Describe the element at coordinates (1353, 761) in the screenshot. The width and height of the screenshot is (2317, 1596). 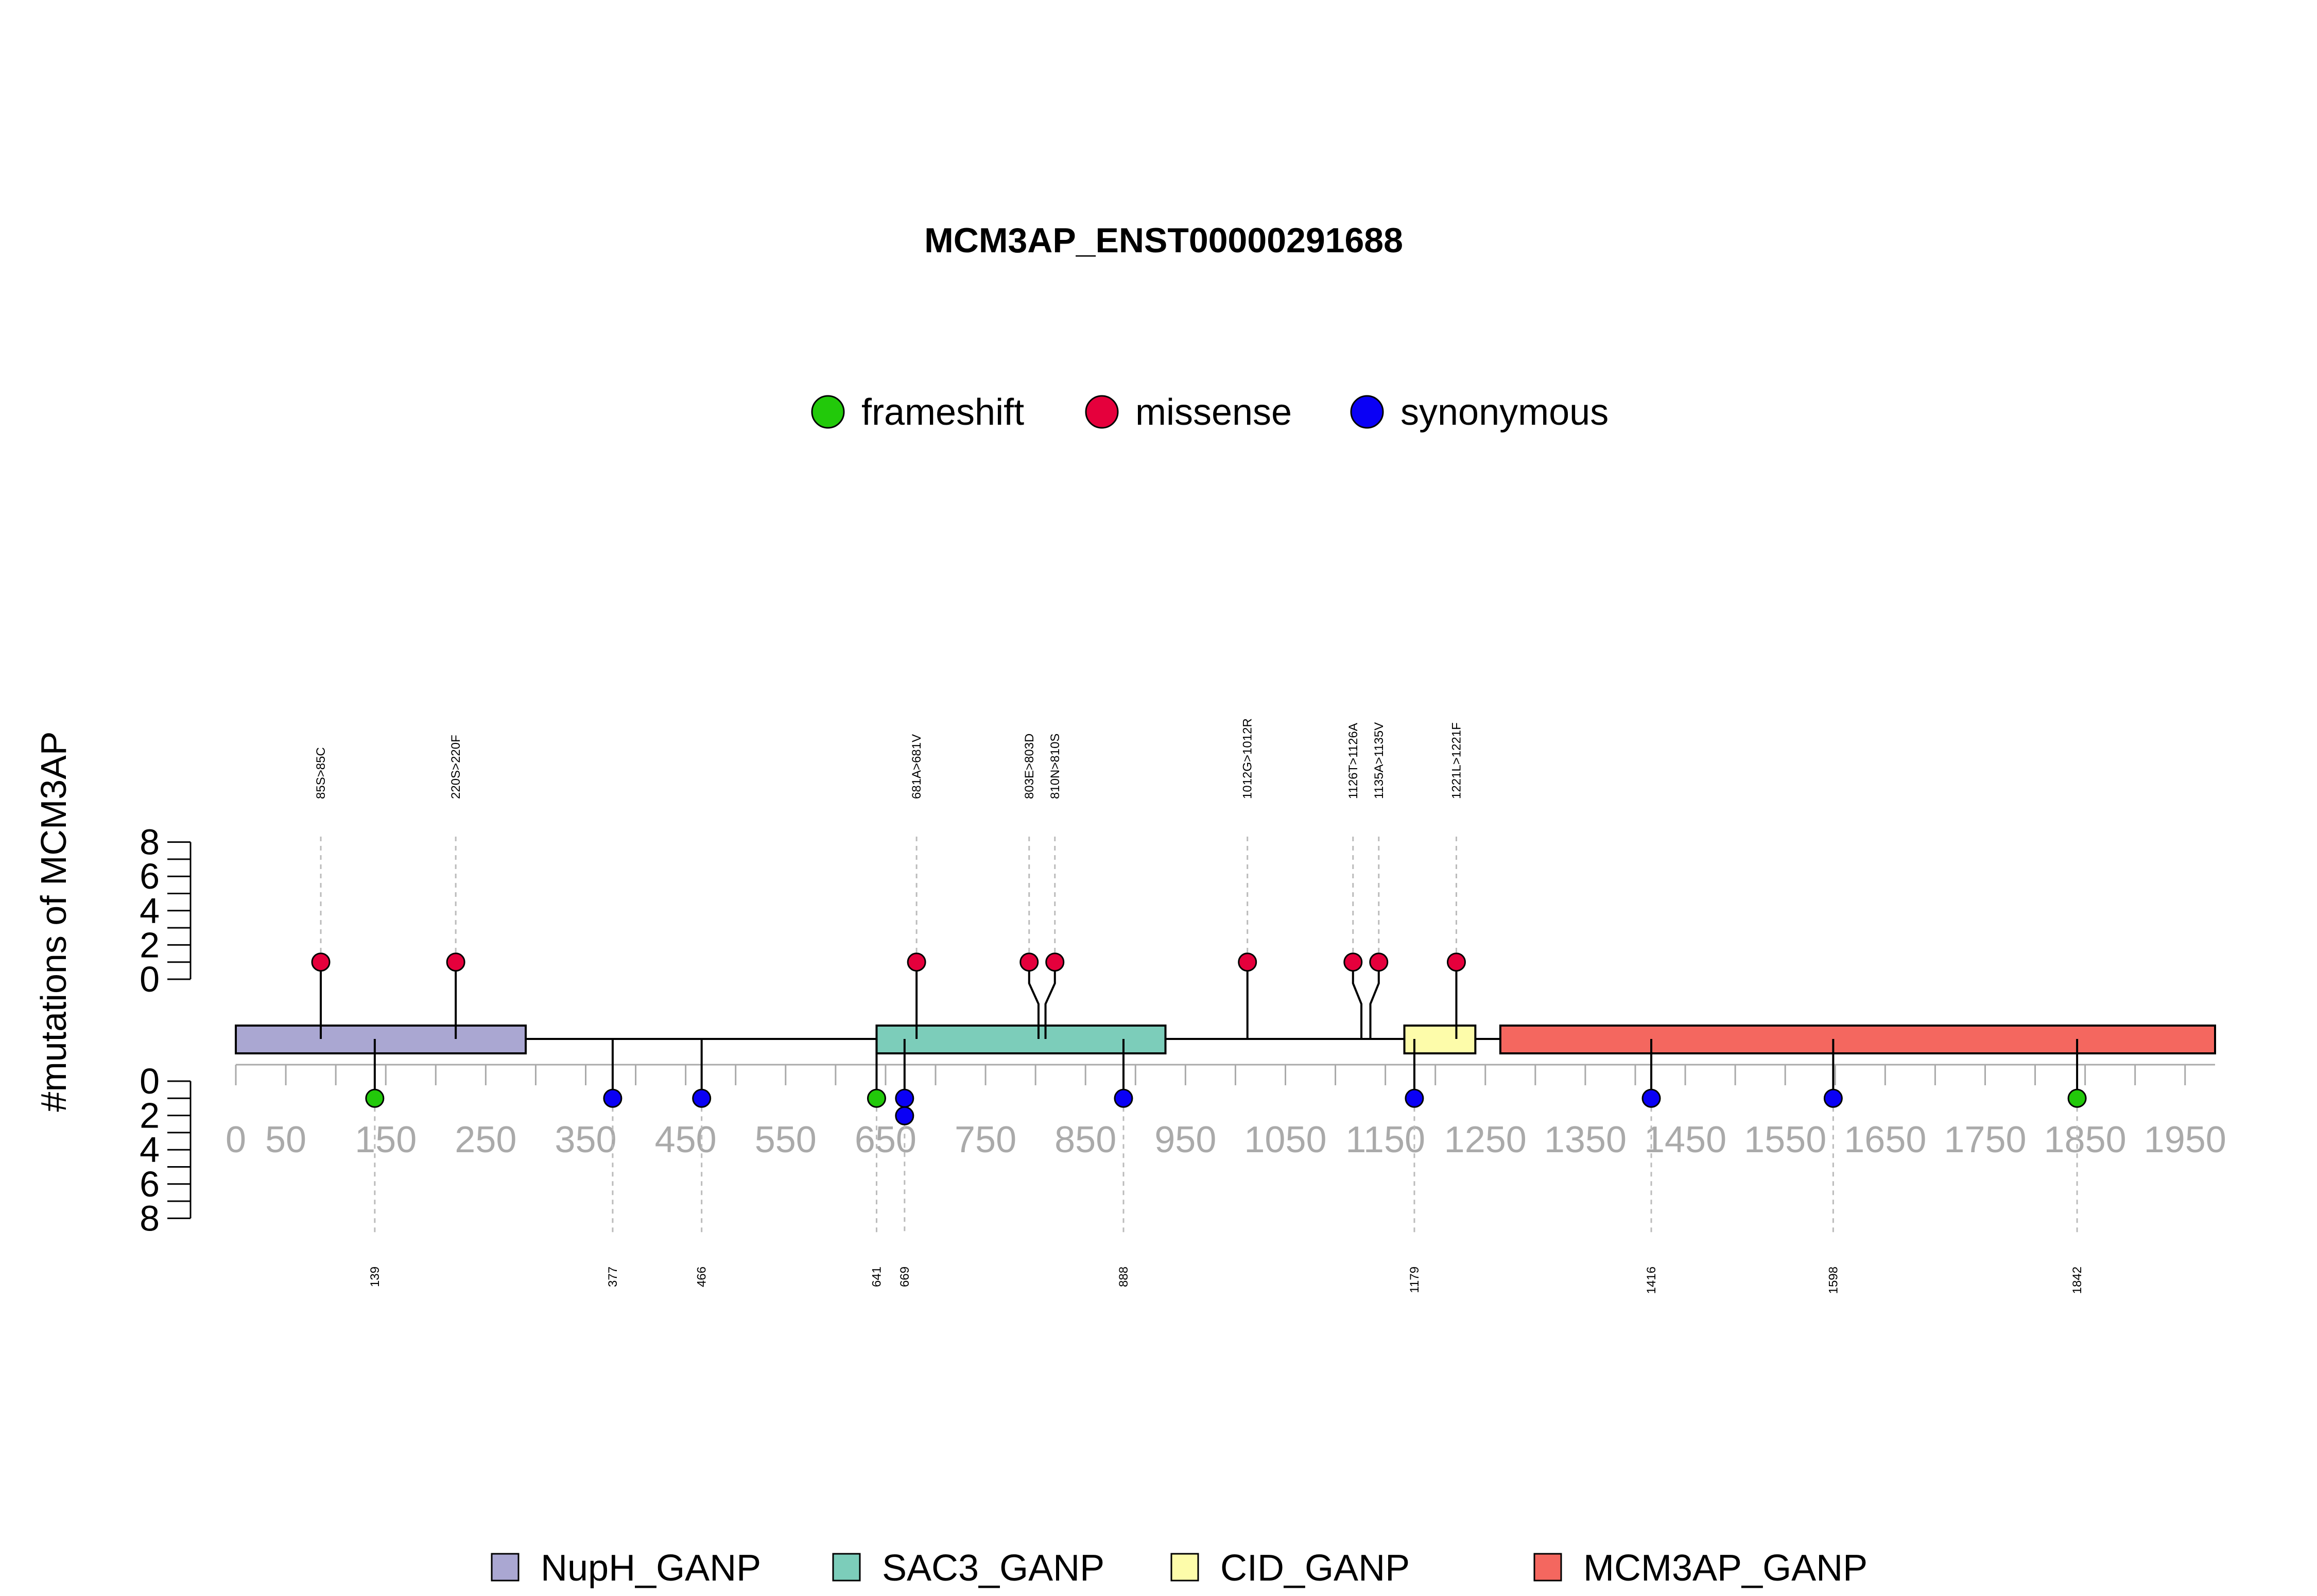
I see `mutation-label: 1126T>1126A` at that location.